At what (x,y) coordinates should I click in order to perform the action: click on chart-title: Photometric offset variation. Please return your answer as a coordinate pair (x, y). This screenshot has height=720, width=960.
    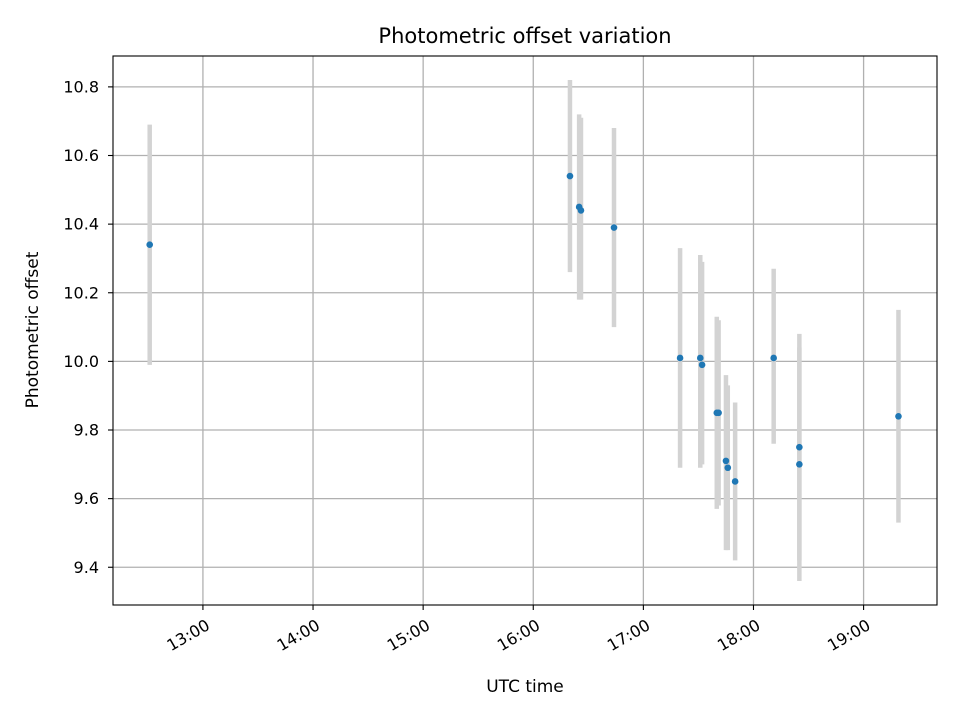
    Looking at the image, I should click on (524, 36).